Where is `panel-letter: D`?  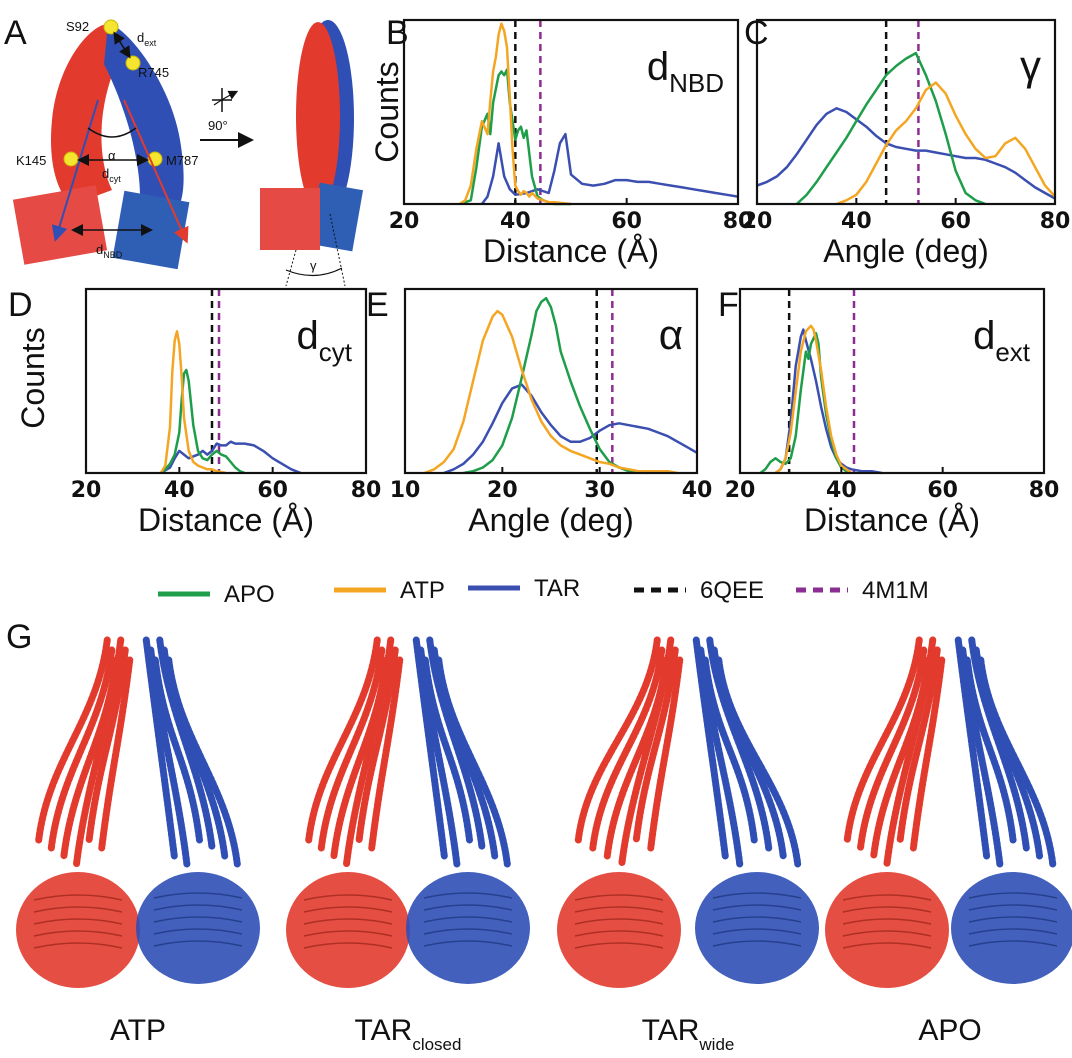
panel-letter: D is located at coordinates (20, 305).